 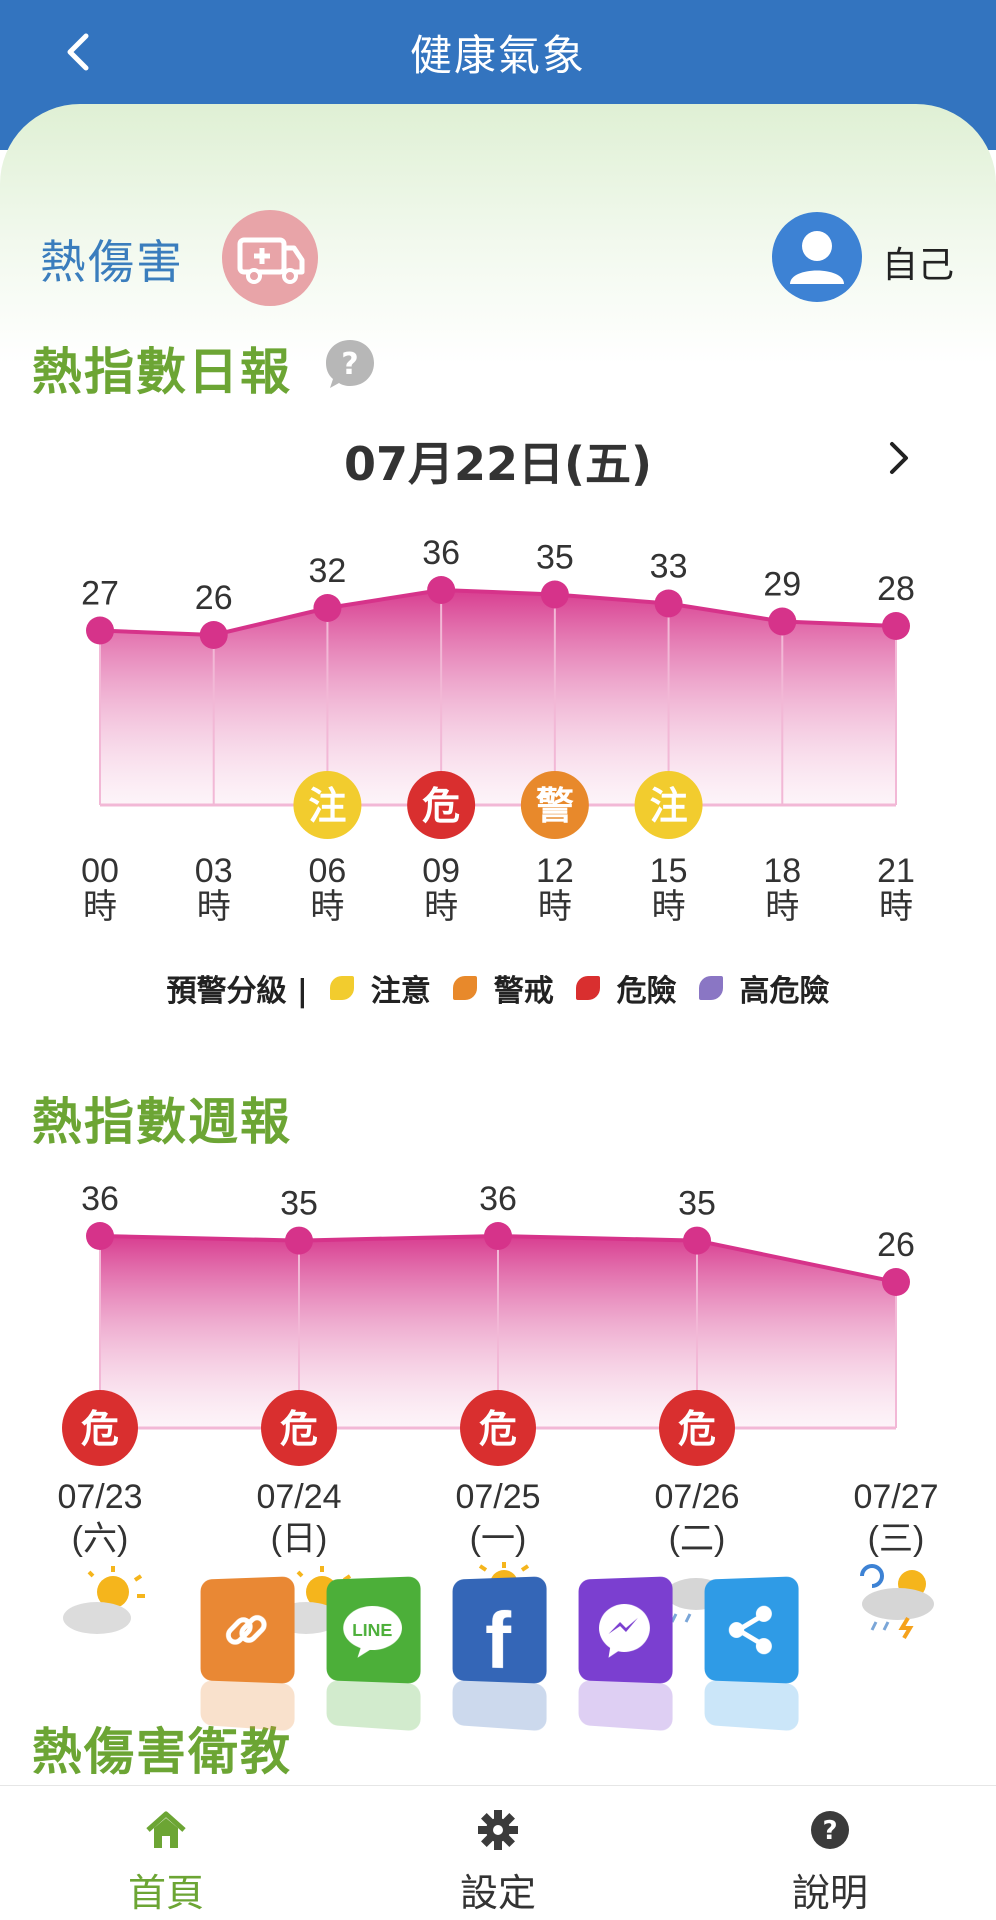 I want to click on data-label: 32, so click(x=328, y=571).